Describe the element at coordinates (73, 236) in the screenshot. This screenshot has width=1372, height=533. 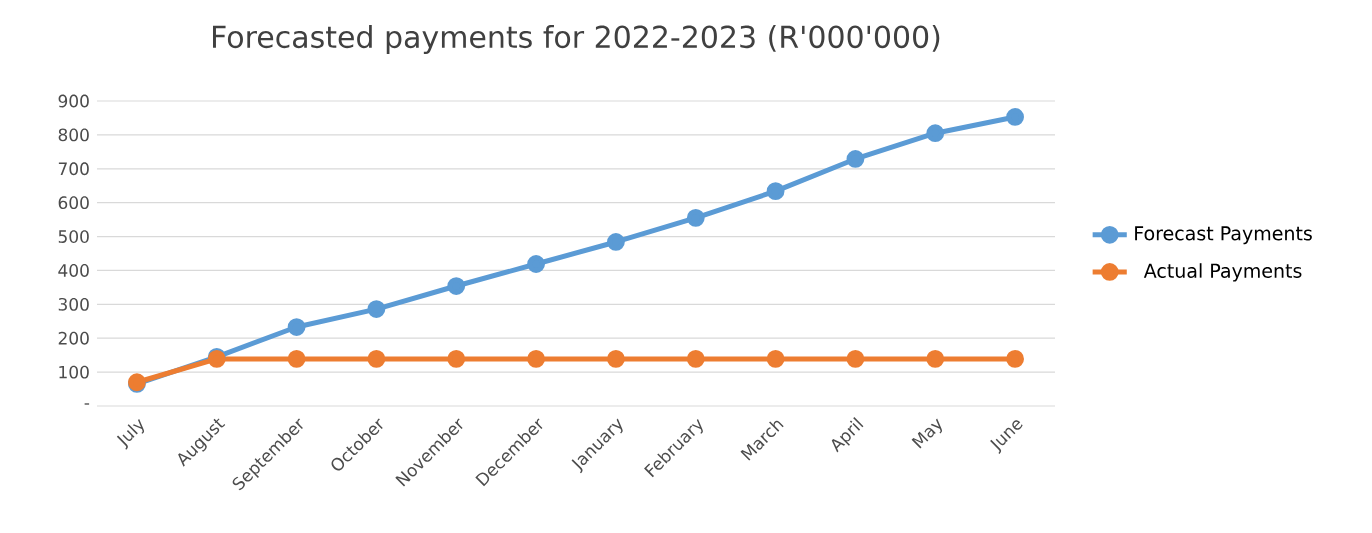
I see `y-tick-label: 500` at that location.